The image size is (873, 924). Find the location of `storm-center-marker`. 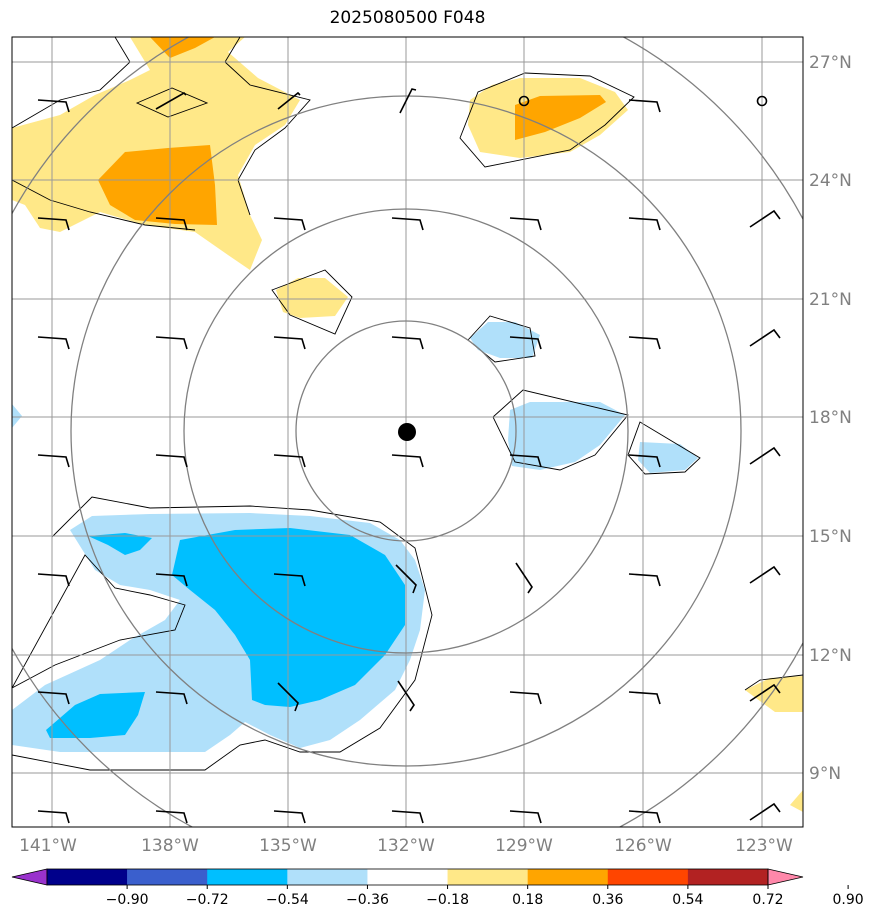

storm-center-marker is located at coordinates (407, 432).